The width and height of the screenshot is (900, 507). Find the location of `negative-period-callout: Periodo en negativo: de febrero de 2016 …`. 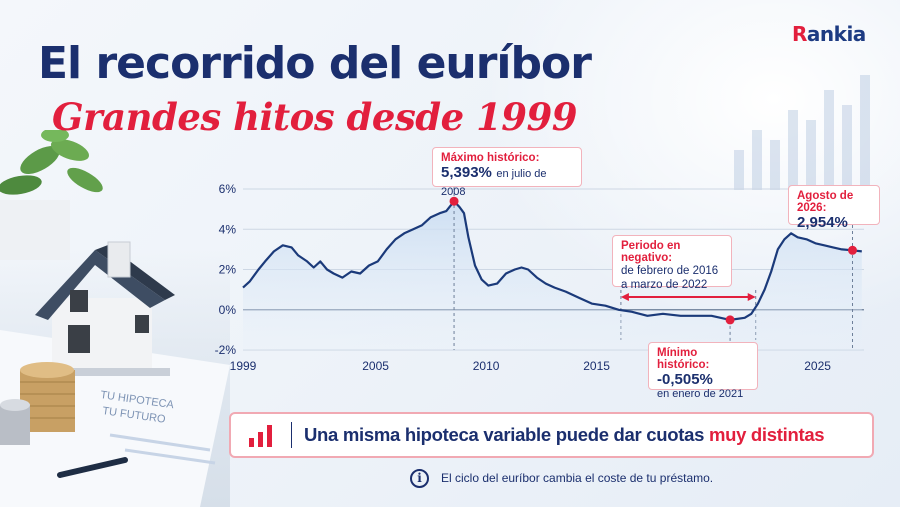

negative-period-callout: Periodo en negativo: de febrero de 2016 … is located at coordinates (672, 263).